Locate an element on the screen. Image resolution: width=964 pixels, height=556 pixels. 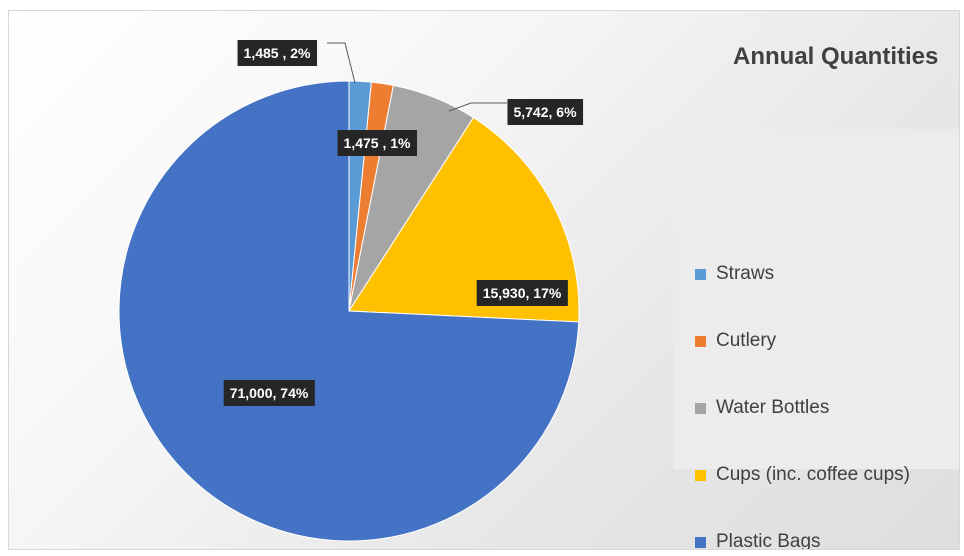
data-label-water-bottles: 5,742, 6% is located at coordinates (545, 112).